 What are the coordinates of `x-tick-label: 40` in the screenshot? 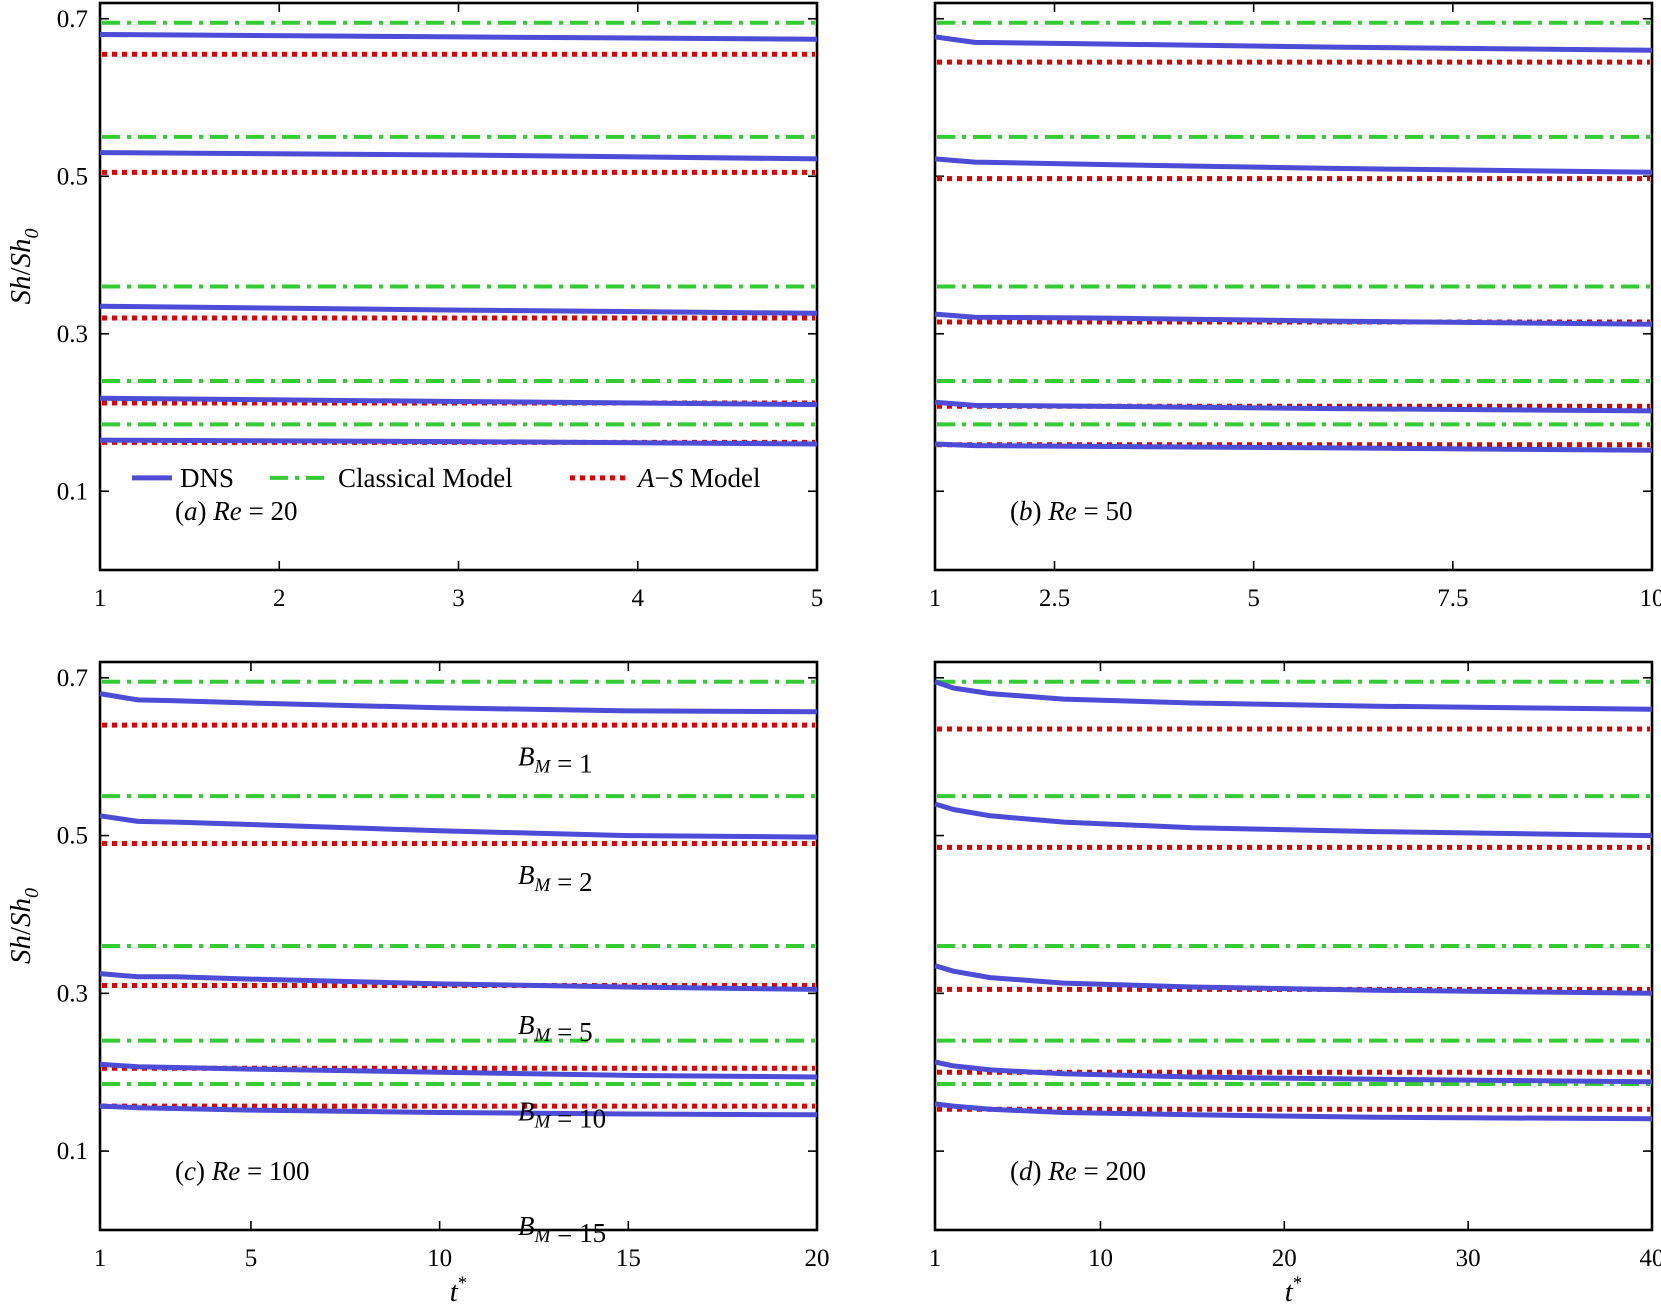 It's located at (1650, 1258).